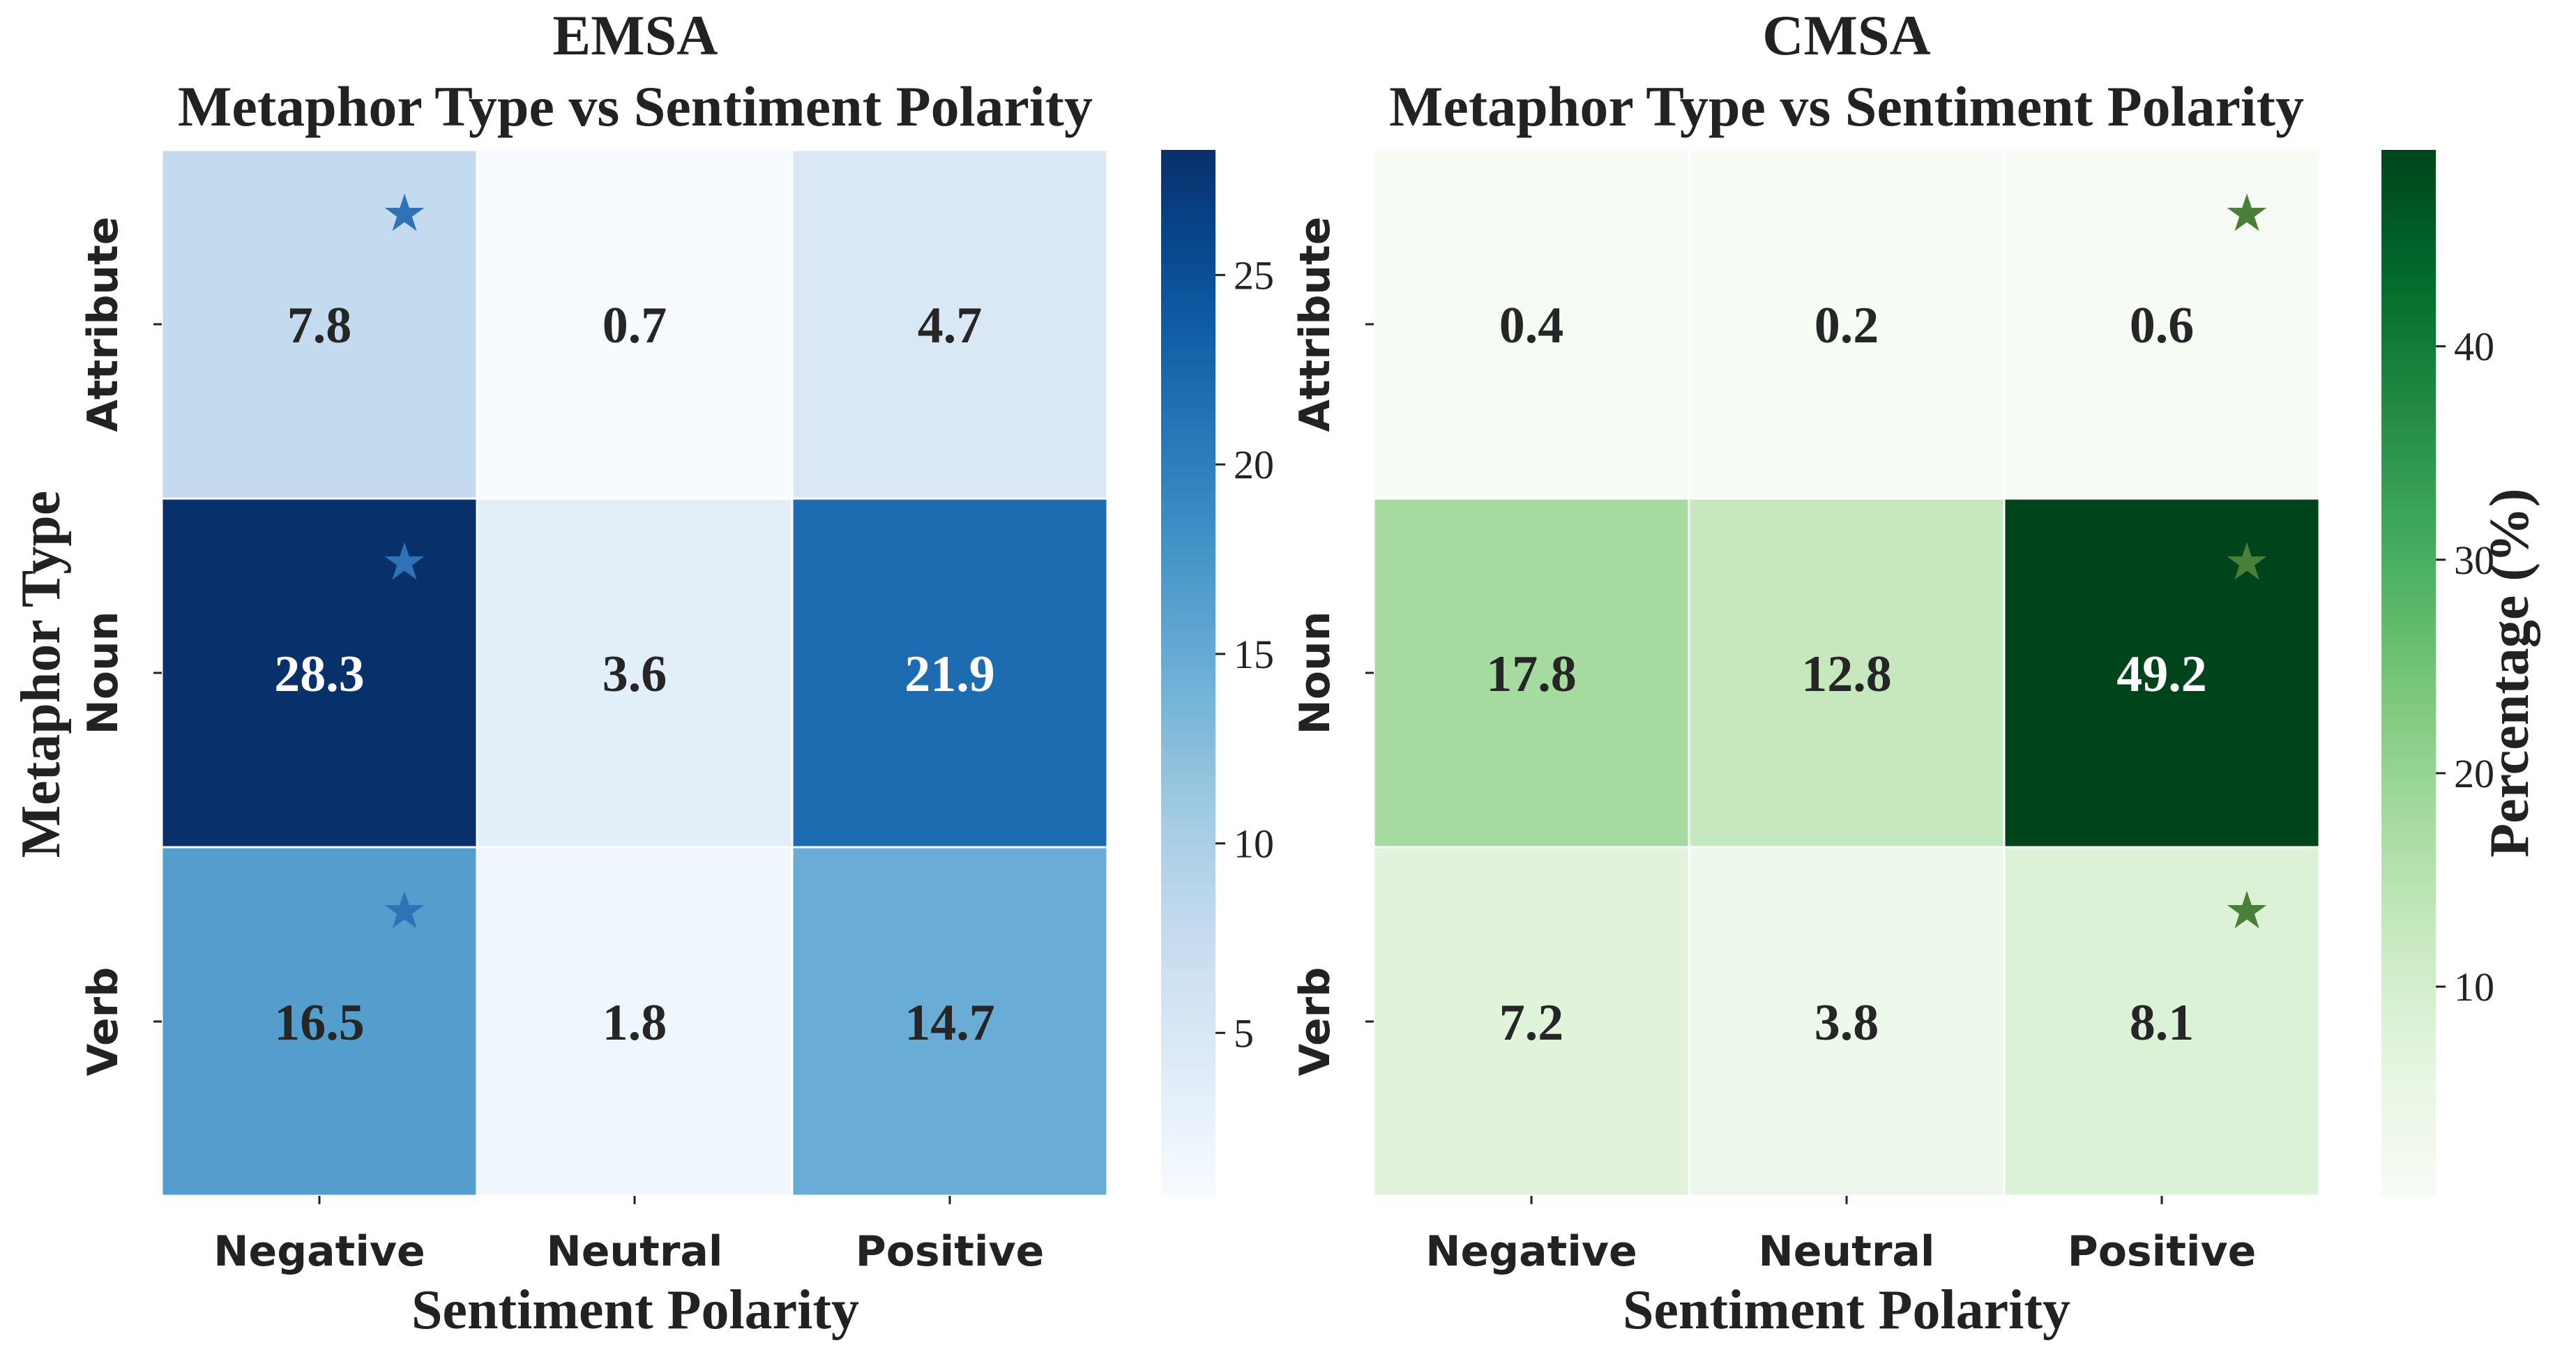 Image resolution: width=2576 pixels, height=1359 pixels. I want to click on chart-title-line-1: CMSA, so click(1846, 35).